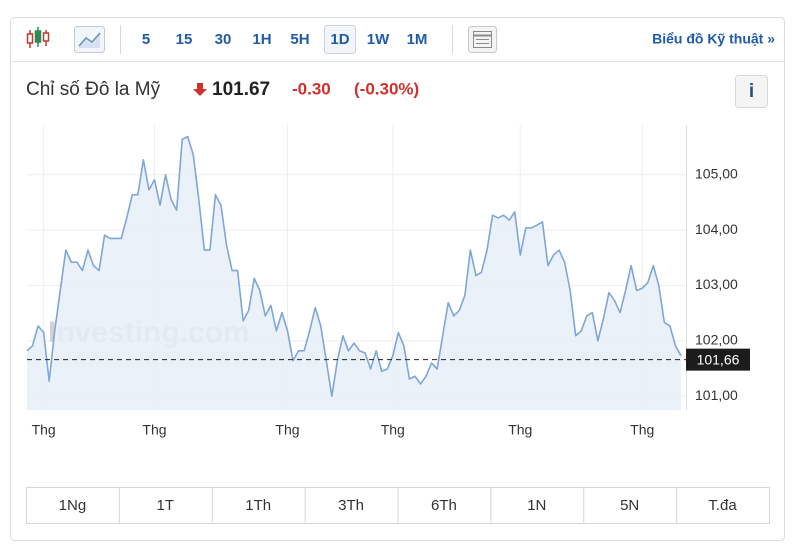 Image resolution: width=800 pixels, height=554 pixels. What do you see at coordinates (89, 39) in the screenshot?
I see `area-icon` at bounding box center [89, 39].